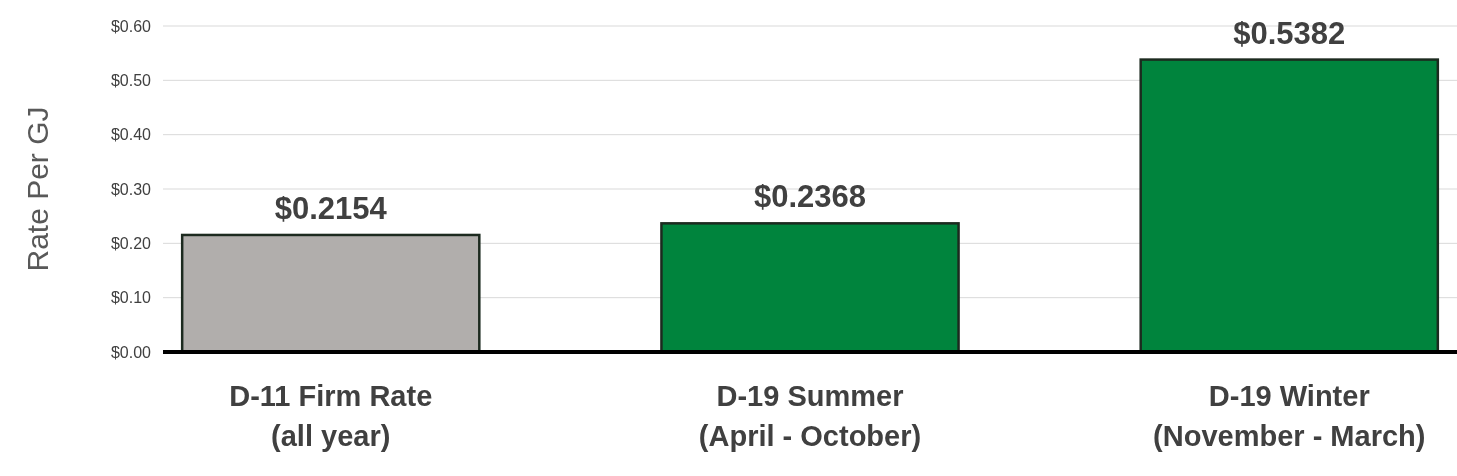  What do you see at coordinates (1289, 416) in the screenshot?
I see `x-tick-label: D-19 Winter (November - March)` at bounding box center [1289, 416].